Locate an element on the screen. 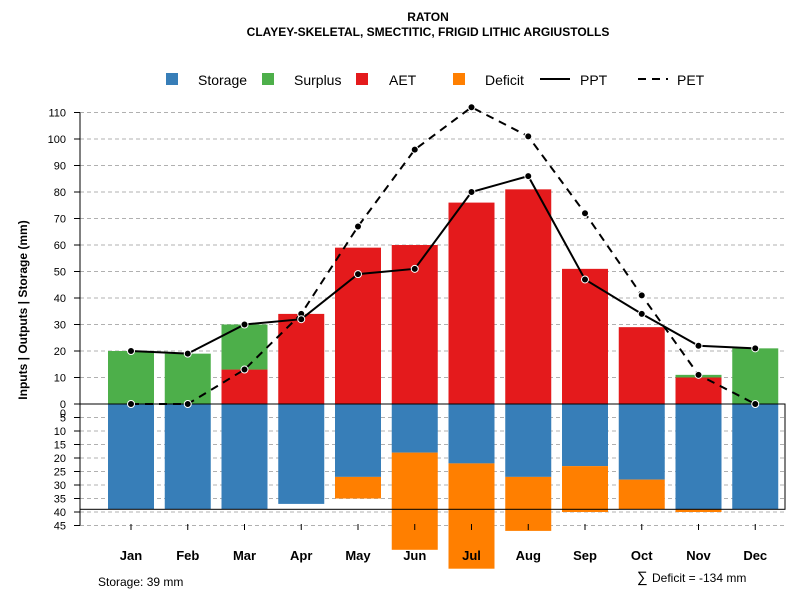  x-tick-label: Jun is located at coordinates (414, 555).